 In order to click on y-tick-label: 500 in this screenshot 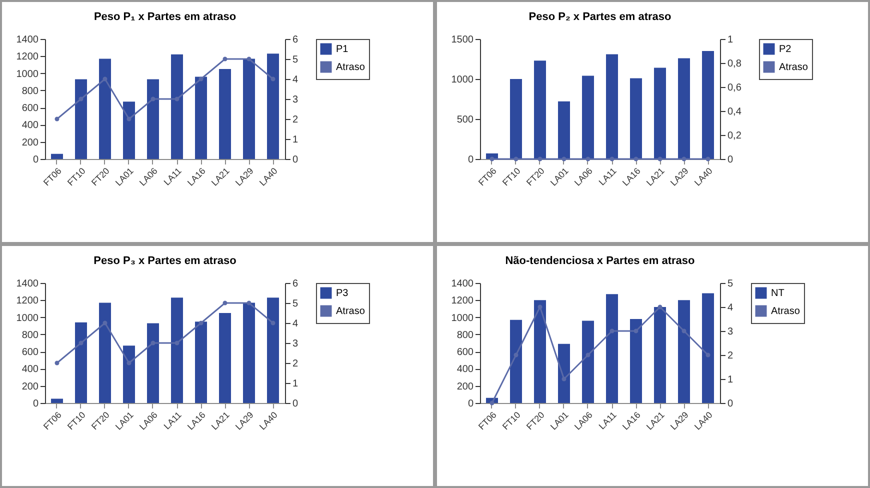, I will do `click(465, 120)`.